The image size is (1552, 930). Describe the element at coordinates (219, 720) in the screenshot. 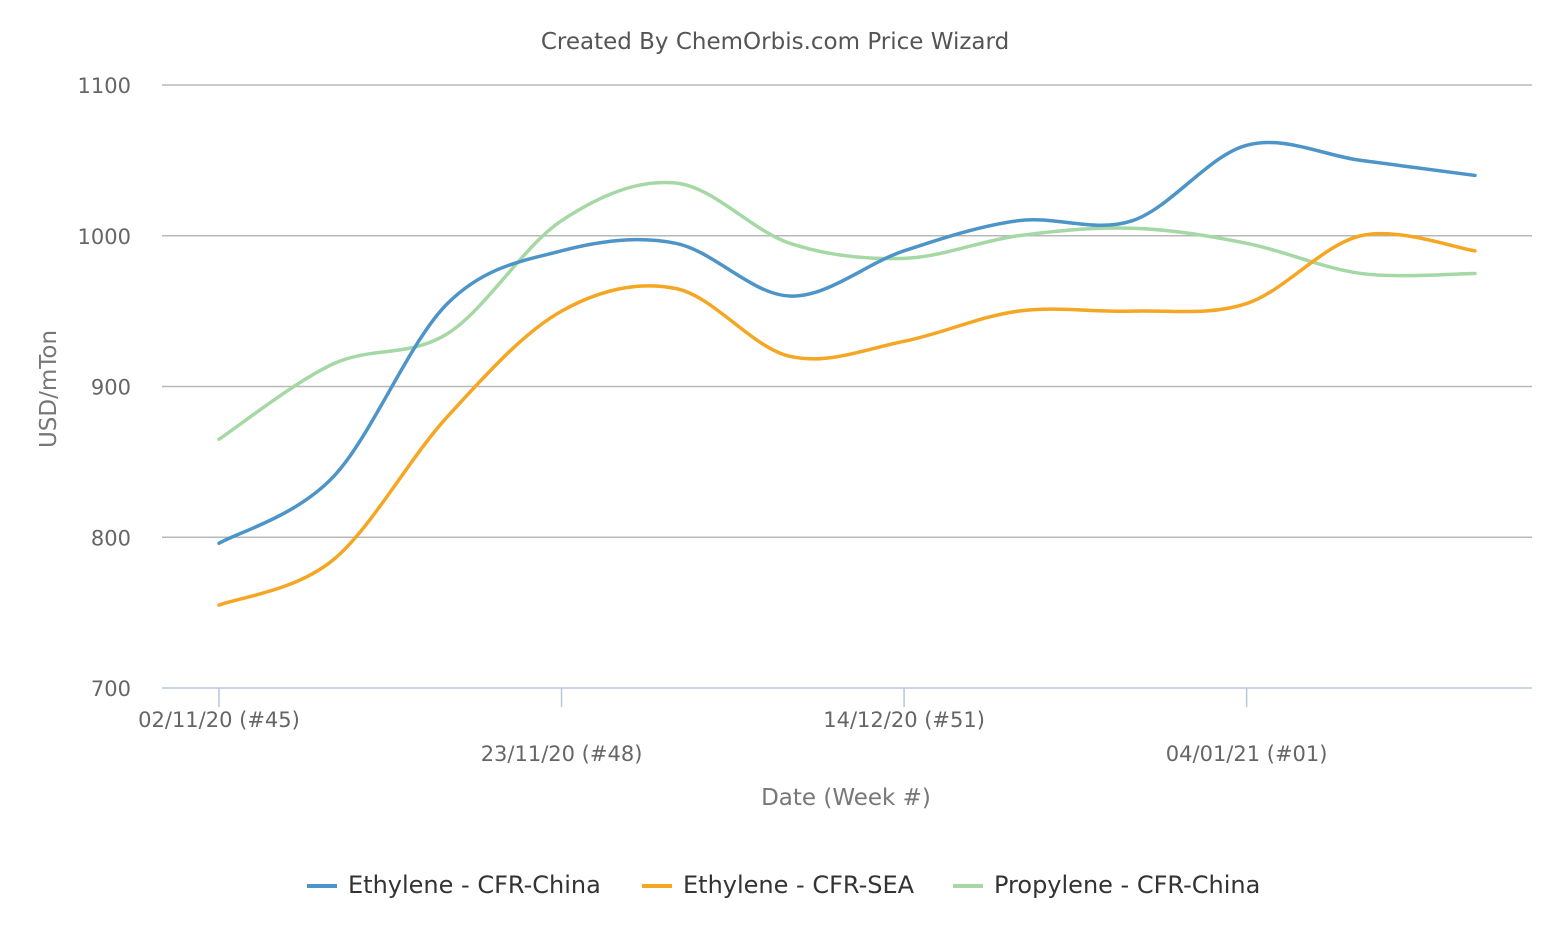

I see `x-tick-label: 02/11/20 (#45)` at that location.